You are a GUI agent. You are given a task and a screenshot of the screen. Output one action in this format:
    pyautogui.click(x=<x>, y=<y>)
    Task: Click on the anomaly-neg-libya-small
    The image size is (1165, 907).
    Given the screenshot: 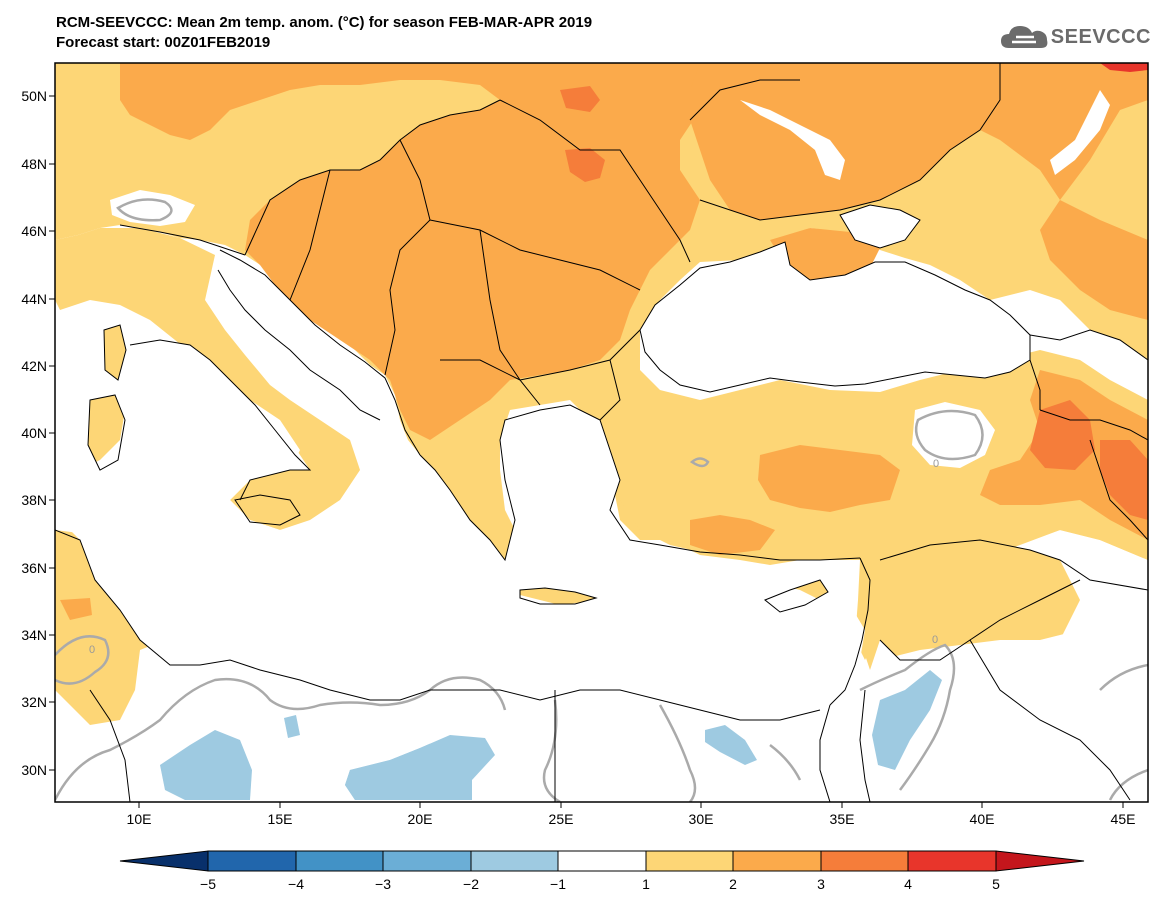 What is the action you would take?
    pyautogui.click(x=292, y=726)
    